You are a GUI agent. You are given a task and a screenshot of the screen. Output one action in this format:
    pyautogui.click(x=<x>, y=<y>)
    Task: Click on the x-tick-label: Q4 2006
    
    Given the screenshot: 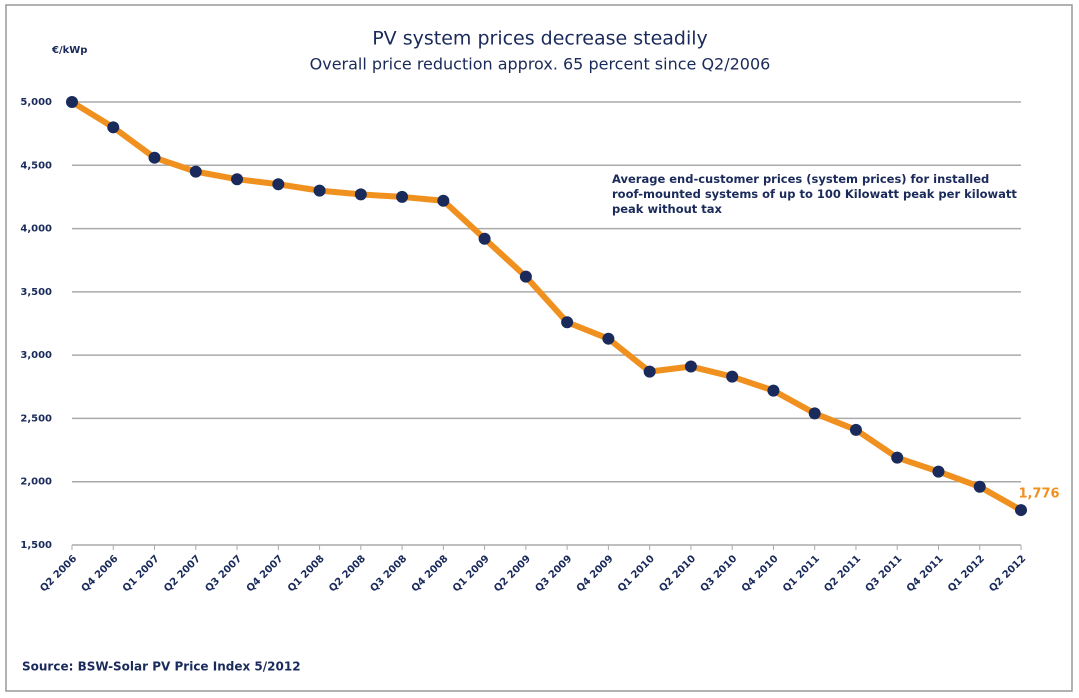 What is the action you would take?
    pyautogui.click(x=100, y=573)
    